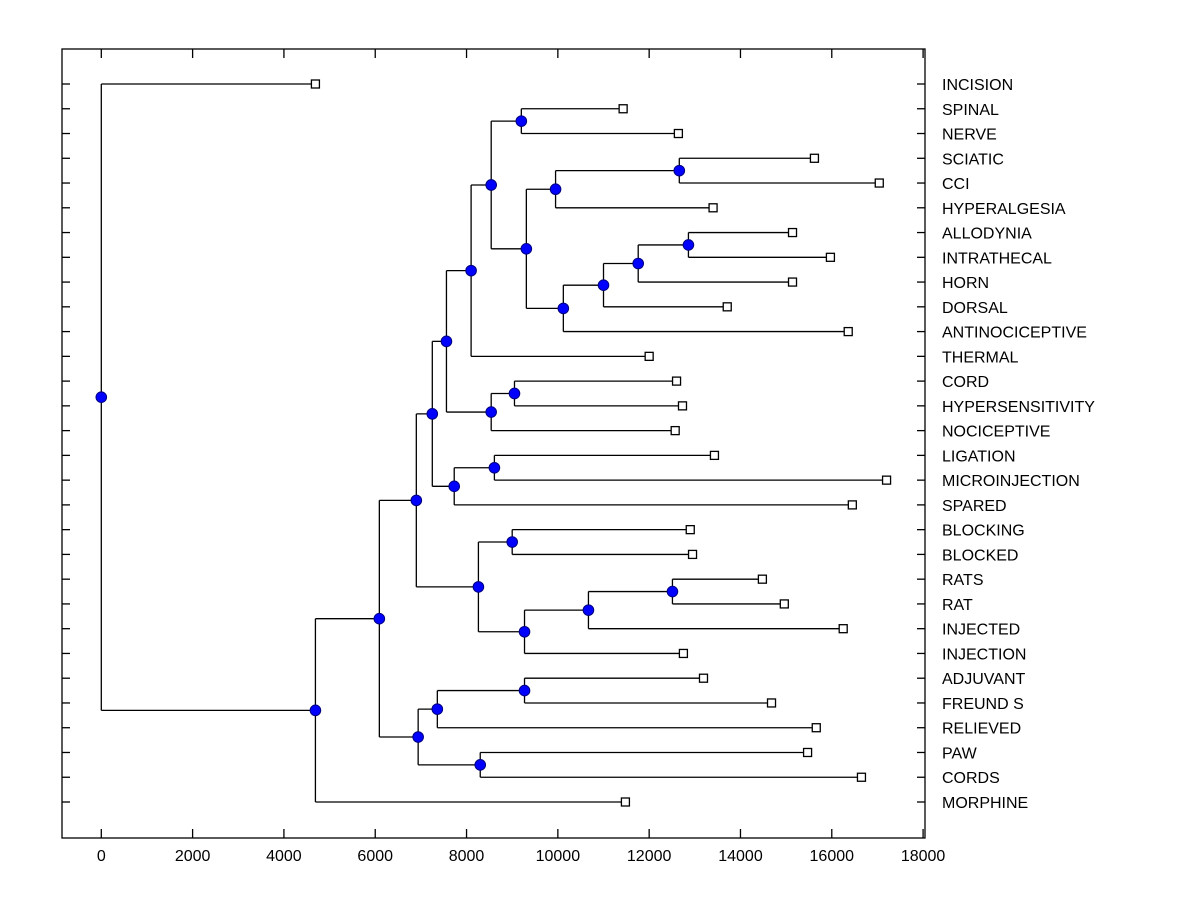  Describe the element at coordinates (962, 580) in the screenshot. I see `leaf-label: RATS` at that location.